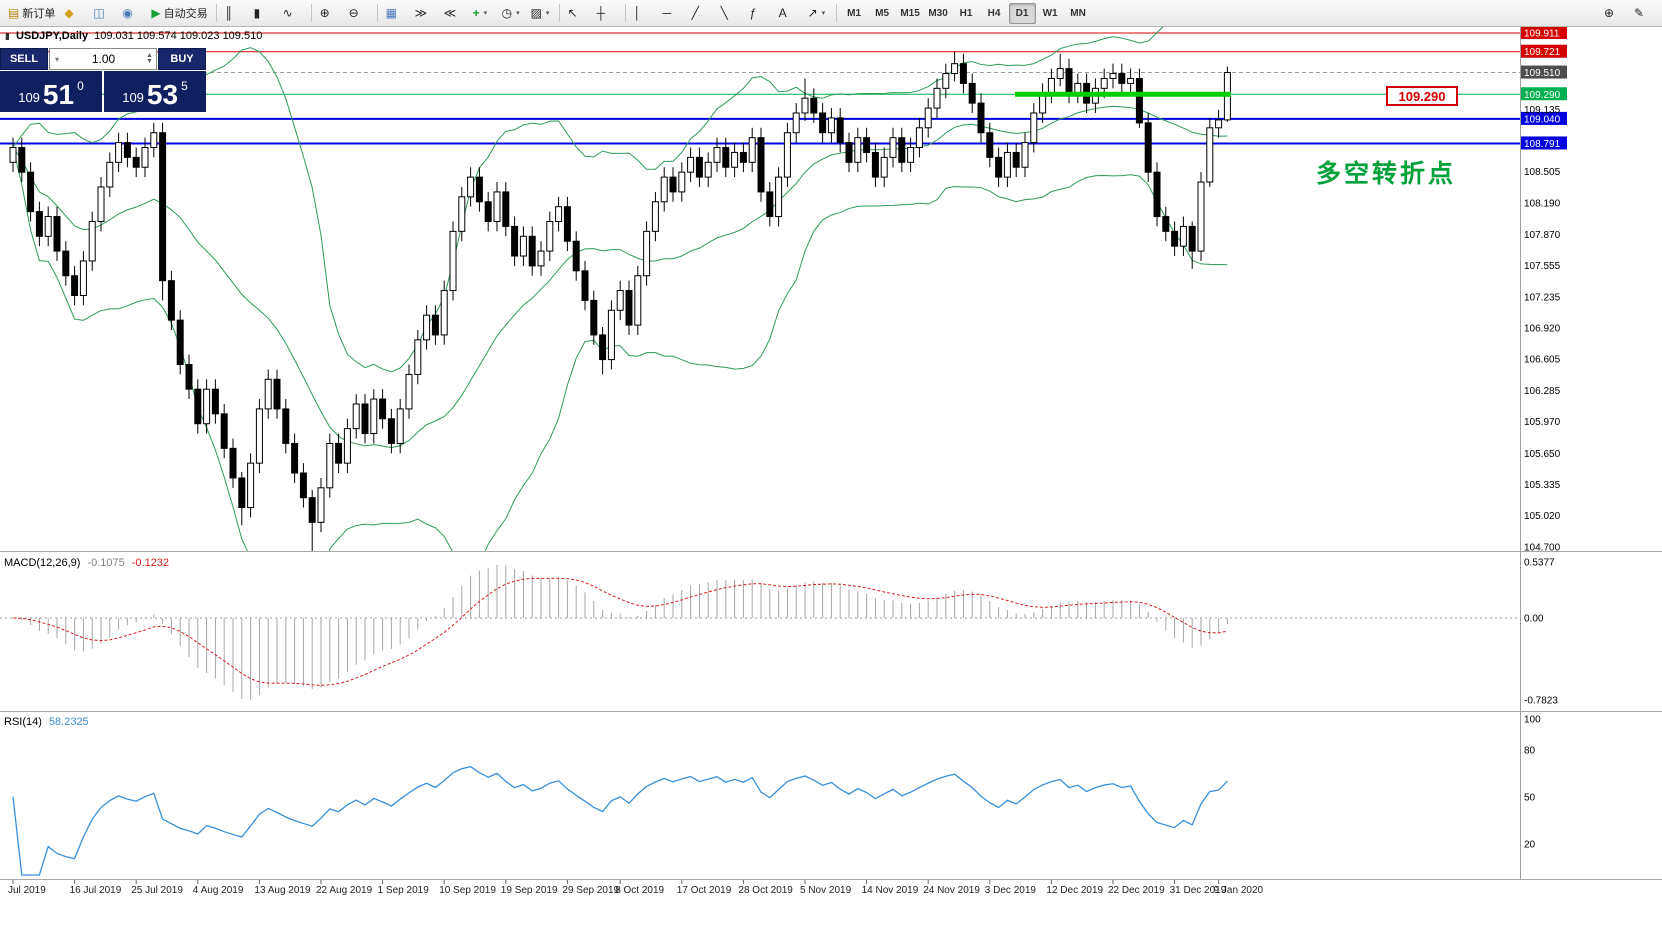 The height and width of the screenshot is (950, 1662). What do you see at coordinates (14, 13) in the screenshot?
I see `new-order-icon: ▤` at bounding box center [14, 13].